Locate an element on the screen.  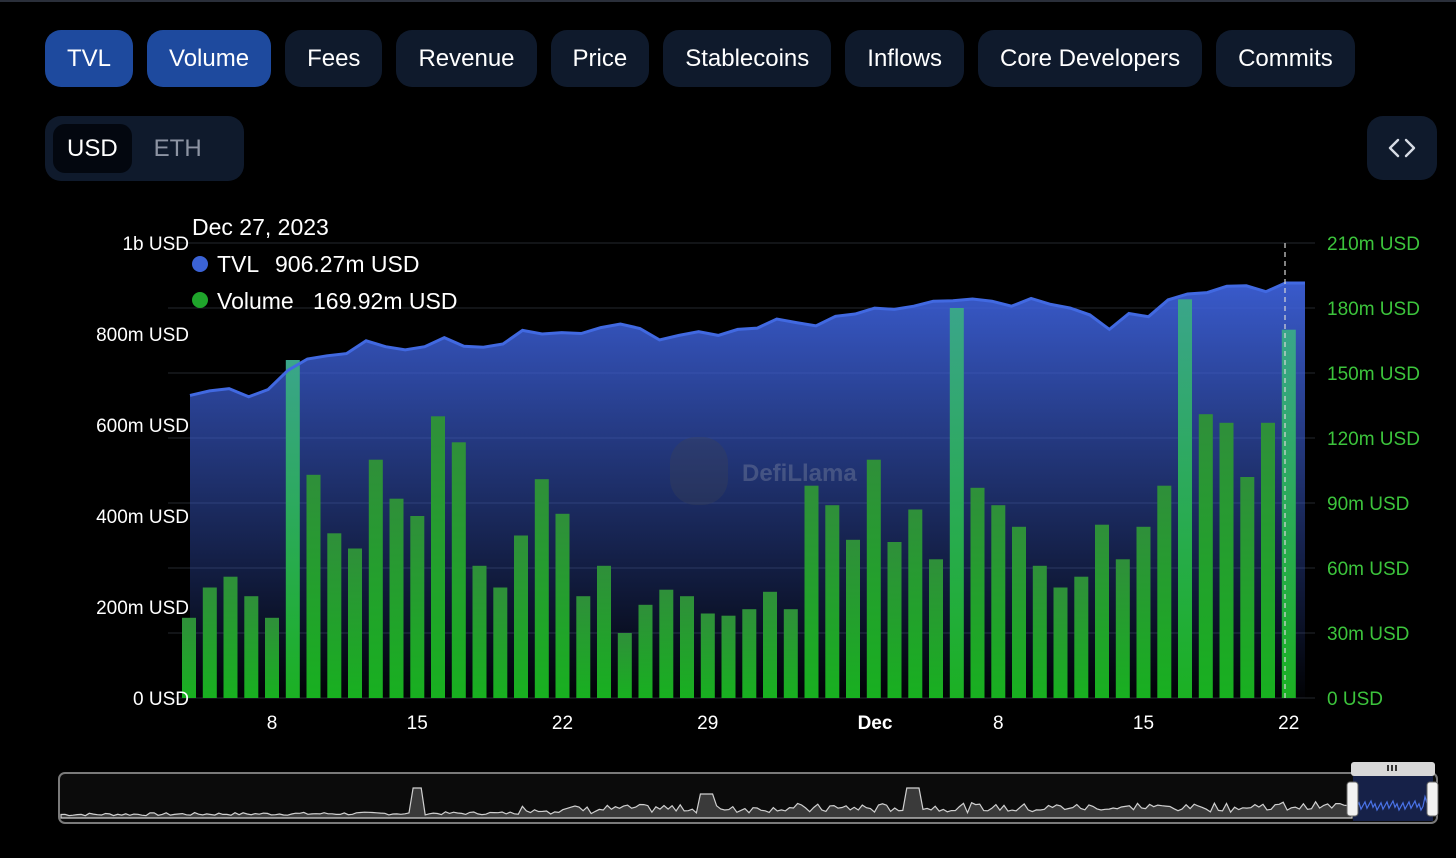
tooltip-date: Dec 27, 2023 is located at coordinates (260, 227).